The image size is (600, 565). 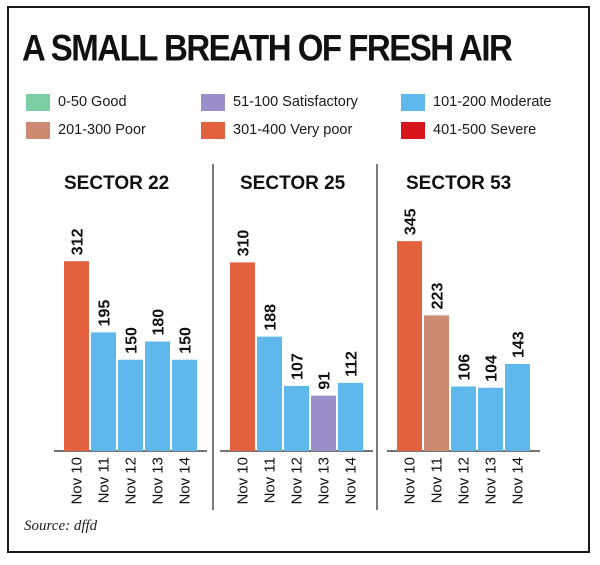 I want to click on data-label: 180, so click(x=159, y=322).